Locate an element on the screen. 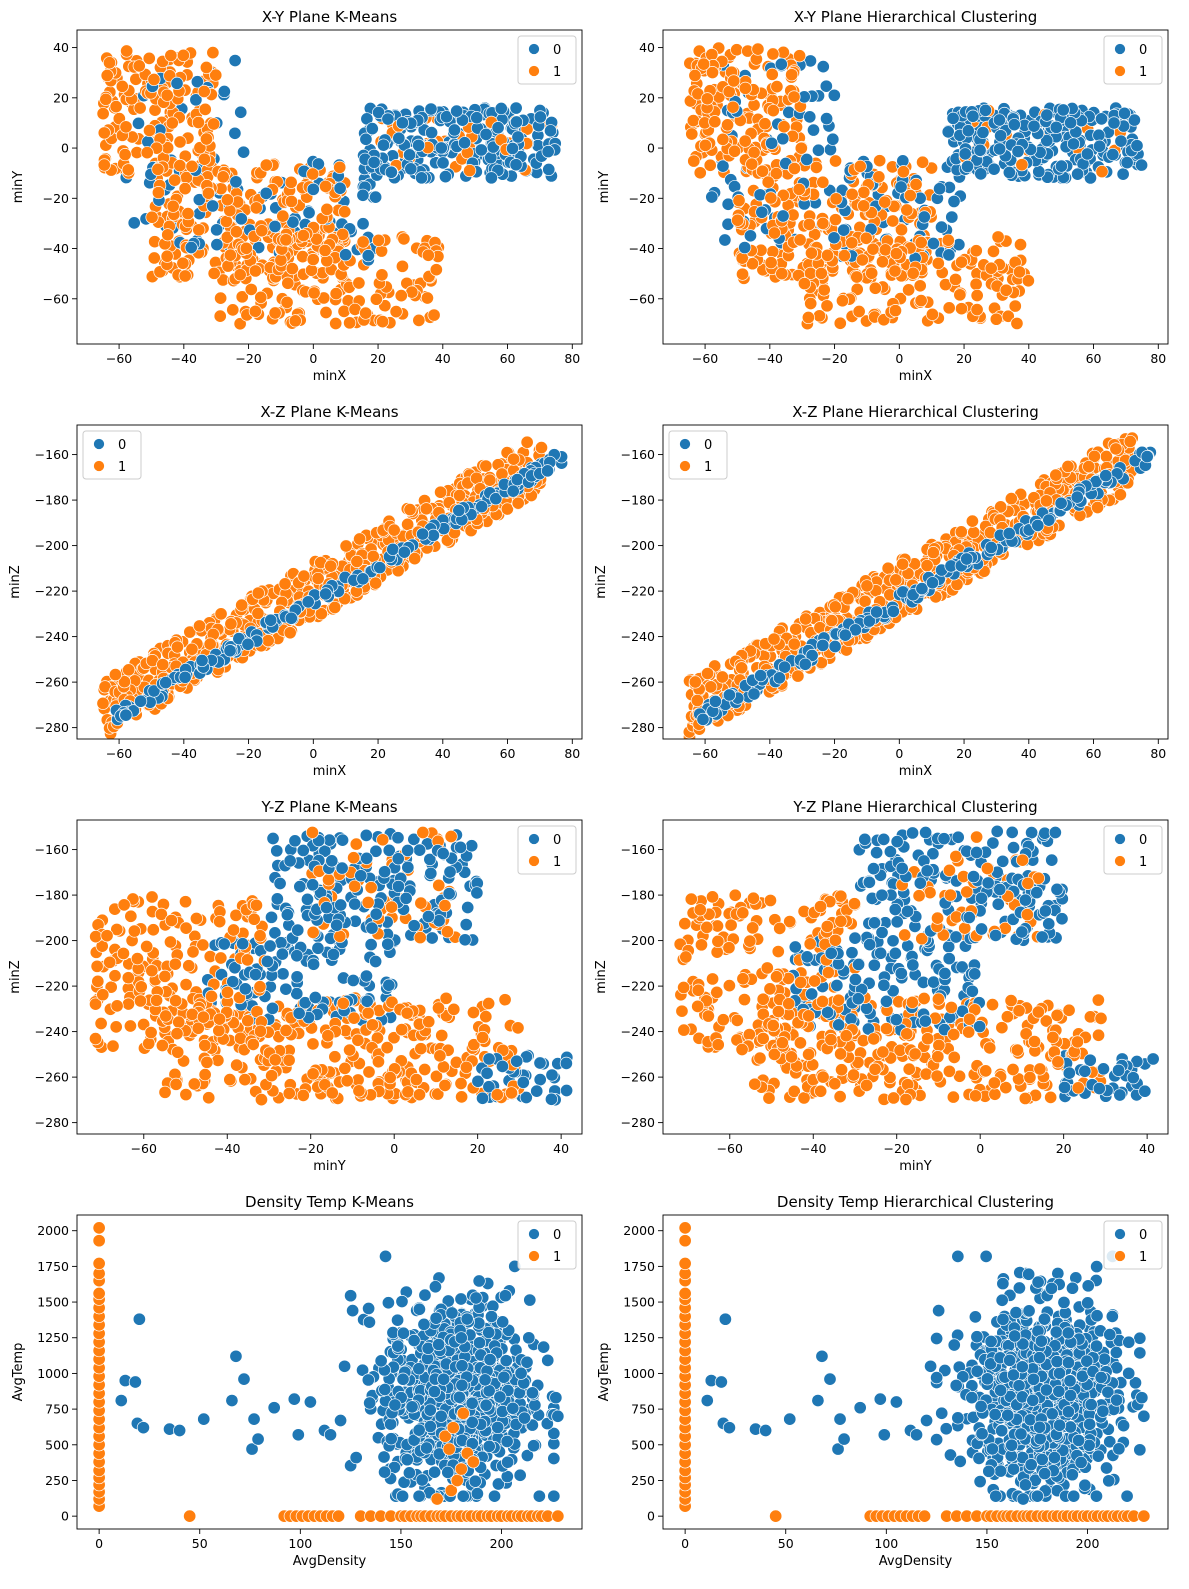 The image size is (1189, 1589). y-tick-label: 40 is located at coordinates (647, 47).